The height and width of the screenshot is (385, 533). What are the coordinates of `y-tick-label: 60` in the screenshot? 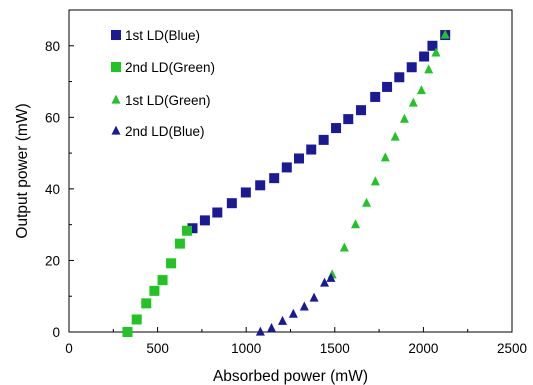 It's located at (52, 117).